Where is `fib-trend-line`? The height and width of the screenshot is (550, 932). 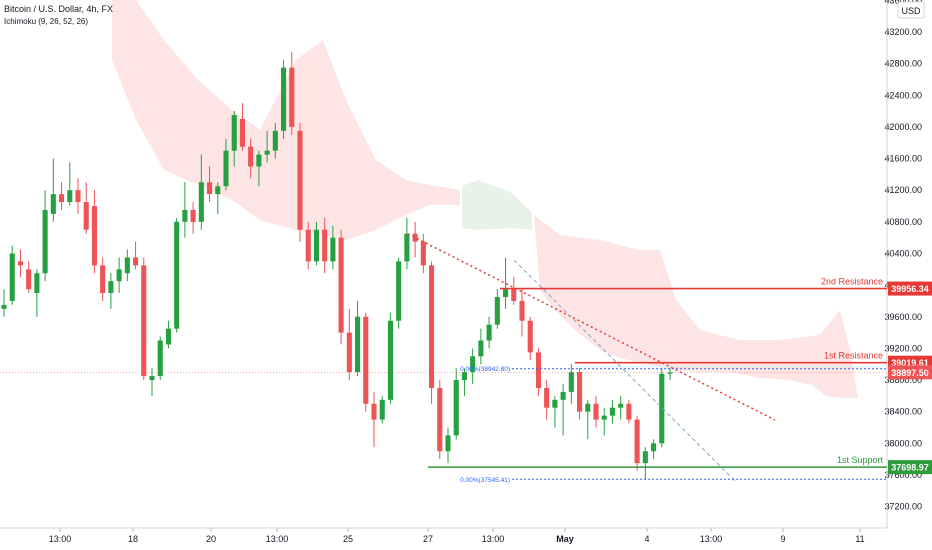
fib-trend-line is located at coordinates (624, 370).